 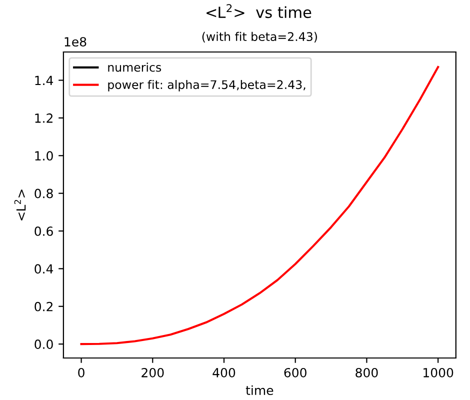 What do you see at coordinates (260, 390) in the screenshot?
I see `x-axis-title: time` at bounding box center [260, 390].